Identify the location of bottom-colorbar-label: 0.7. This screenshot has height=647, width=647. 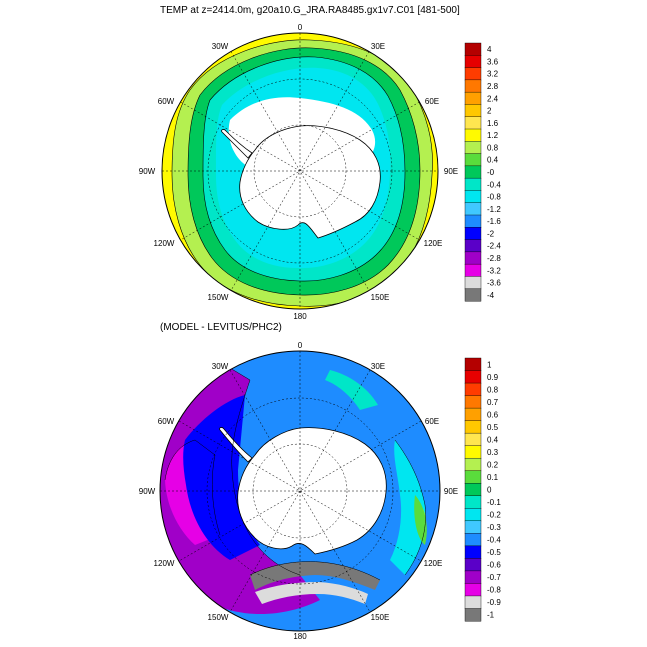
(493, 402).